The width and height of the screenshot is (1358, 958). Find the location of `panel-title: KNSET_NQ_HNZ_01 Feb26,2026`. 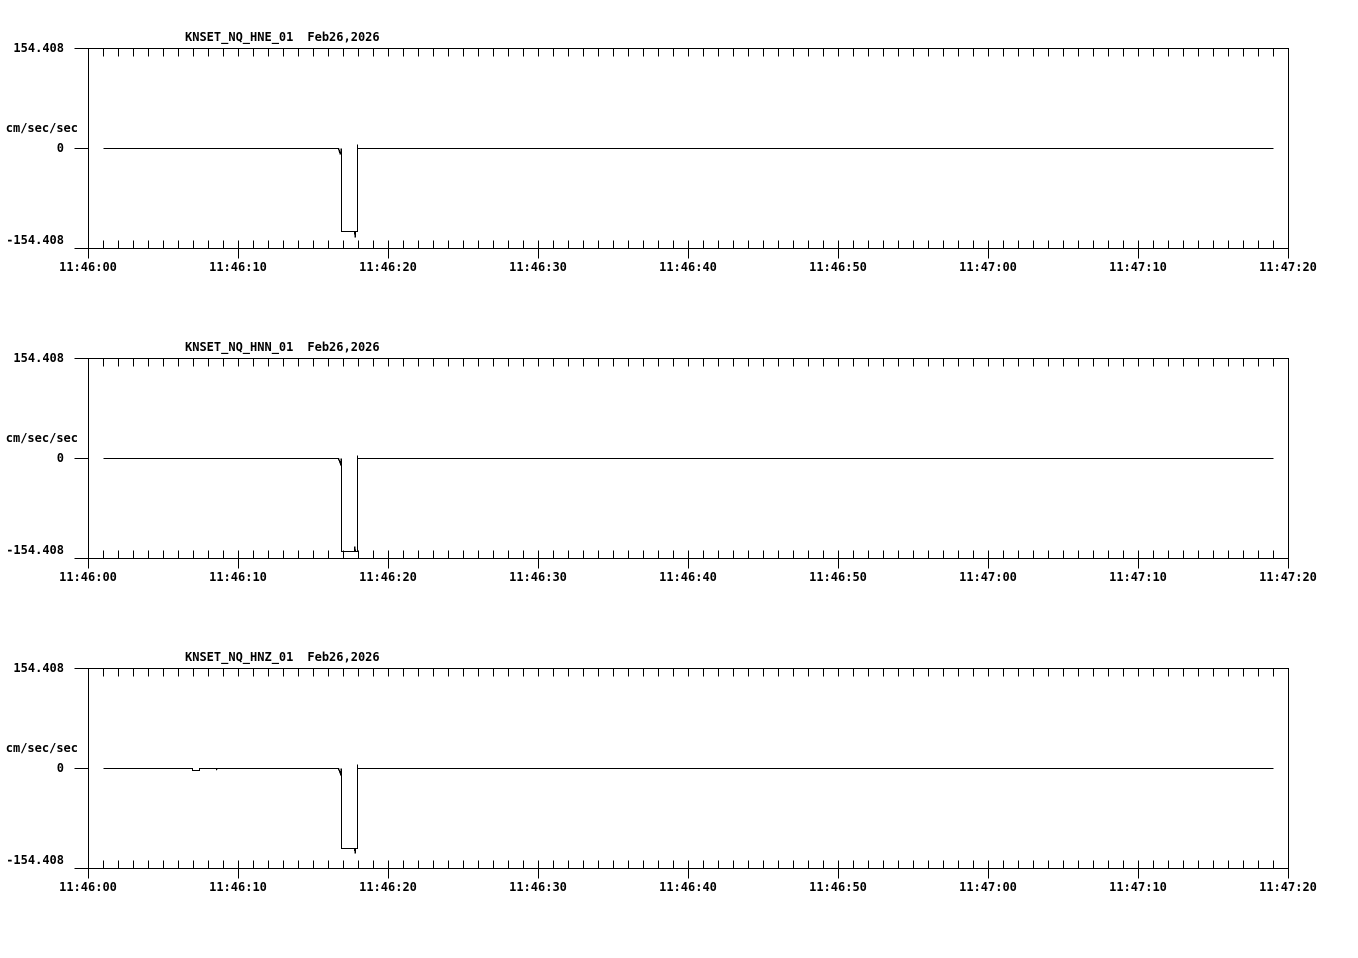

panel-title: KNSET_NQ_HNZ_01 Feb26,2026 is located at coordinates (282, 657).